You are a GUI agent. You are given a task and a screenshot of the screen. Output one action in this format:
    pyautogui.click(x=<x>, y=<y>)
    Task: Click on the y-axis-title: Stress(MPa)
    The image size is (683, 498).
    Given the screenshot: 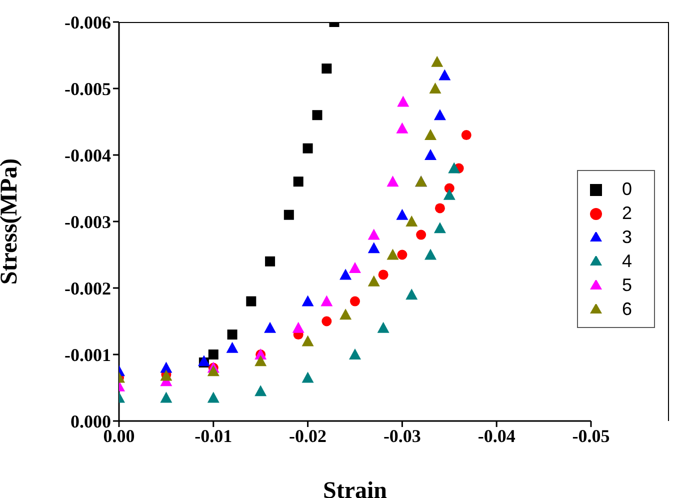 What is the action you would take?
    pyautogui.click(x=11, y=221)
    